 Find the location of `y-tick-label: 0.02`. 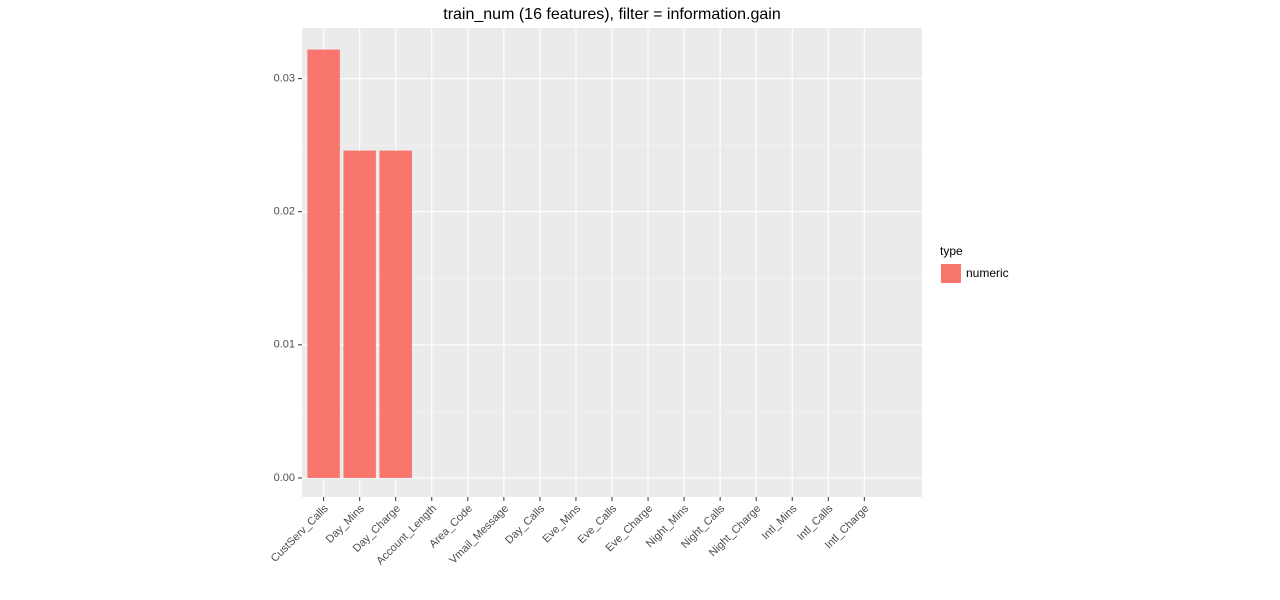

y-tick-label: 0.02 is located at coordinates (284, 212).